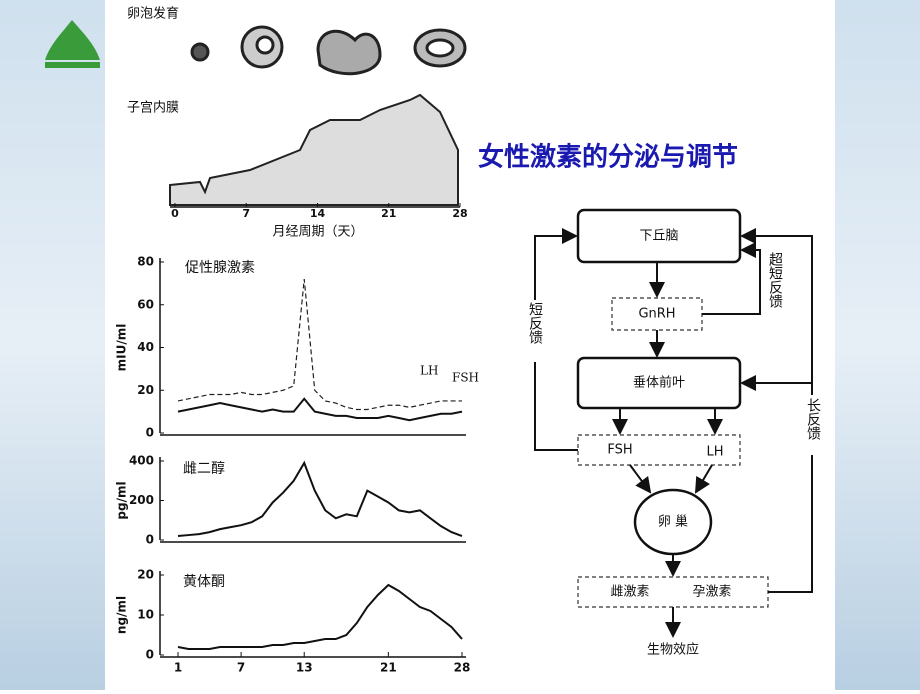 Image resolution: width=920 pixels, height=694 pixels. What do you see at coordinates (204, 581) in the screenshot?
I see `chart-title: 黄体酮` at bounding box center [204, 581].